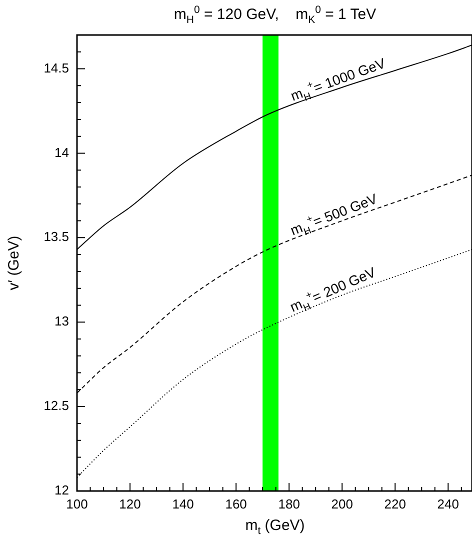 This screenshot has width=472, height=545. Describe the element at coordinates (77, 504) in the screenshot. I see `x-tick-label: 100` at that location.